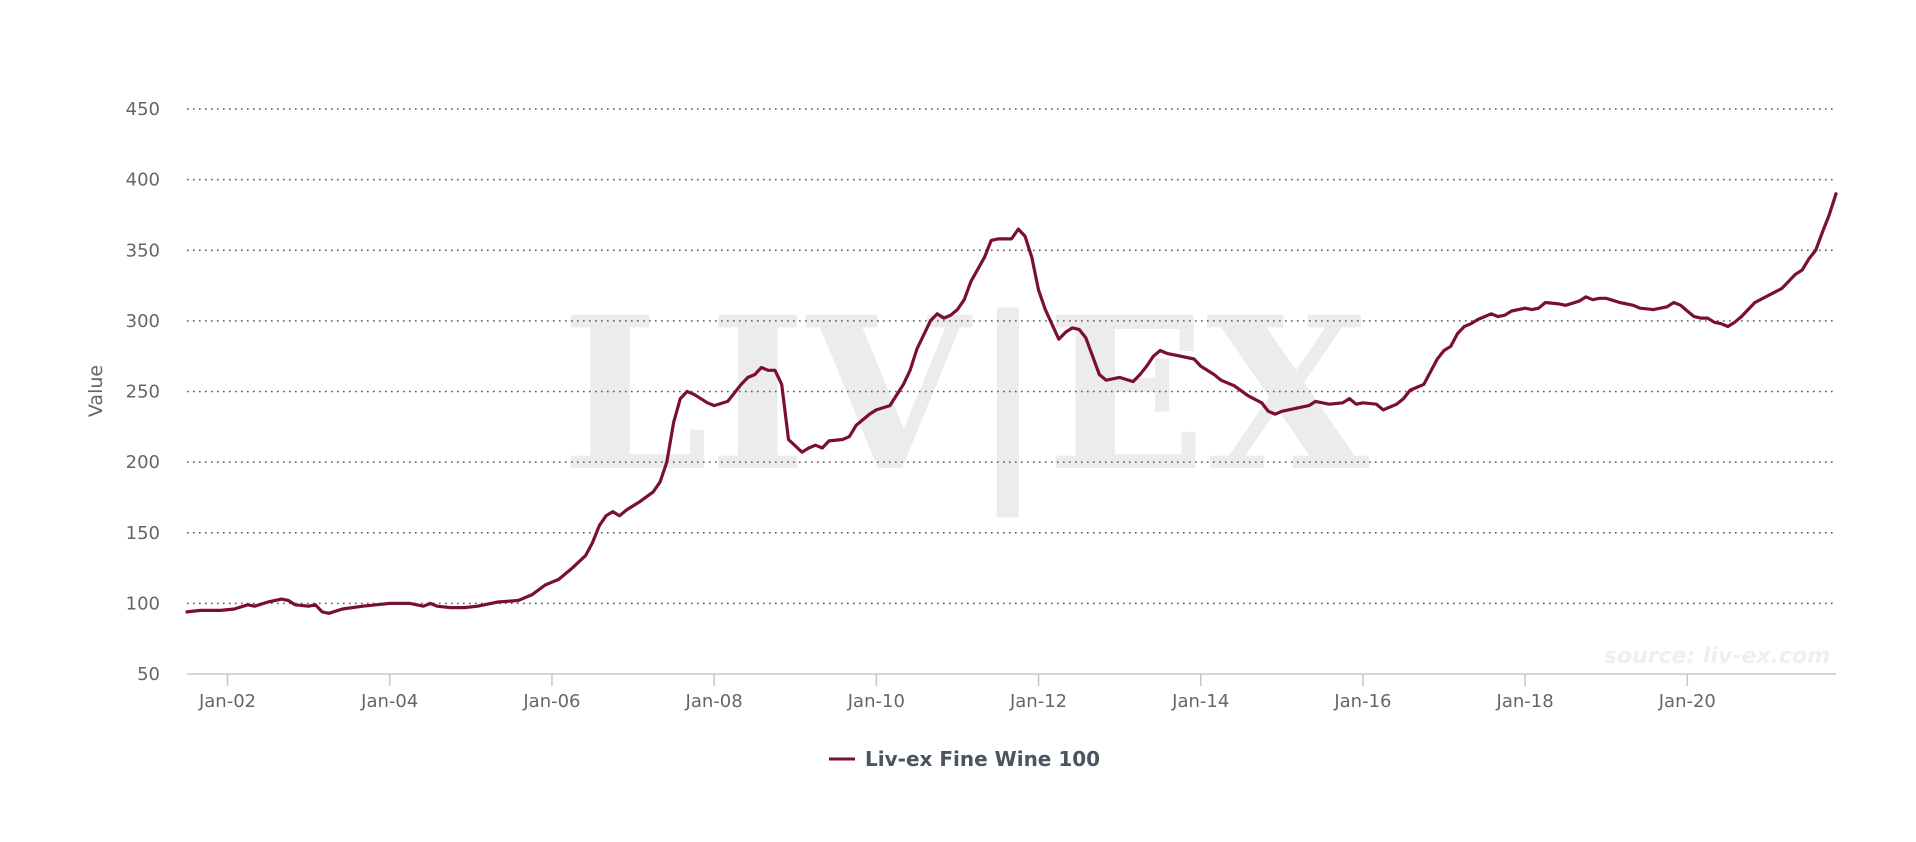 The height and width of the screenshot is (842, 1916). What do you see at coordinates (143, 180) in the screenshot?
I see `y-tick-label: 400` at bounding box center [143, 180].